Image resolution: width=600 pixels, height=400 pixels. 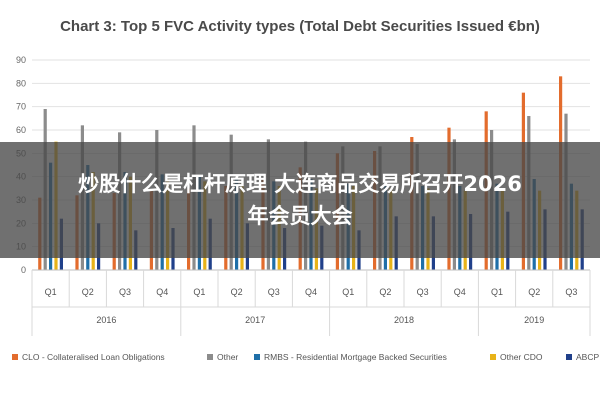 What do you see at coordinates (21, 107) in the screenshot?
I see `y-tick-label: 70` at bounding box center [21, 107].